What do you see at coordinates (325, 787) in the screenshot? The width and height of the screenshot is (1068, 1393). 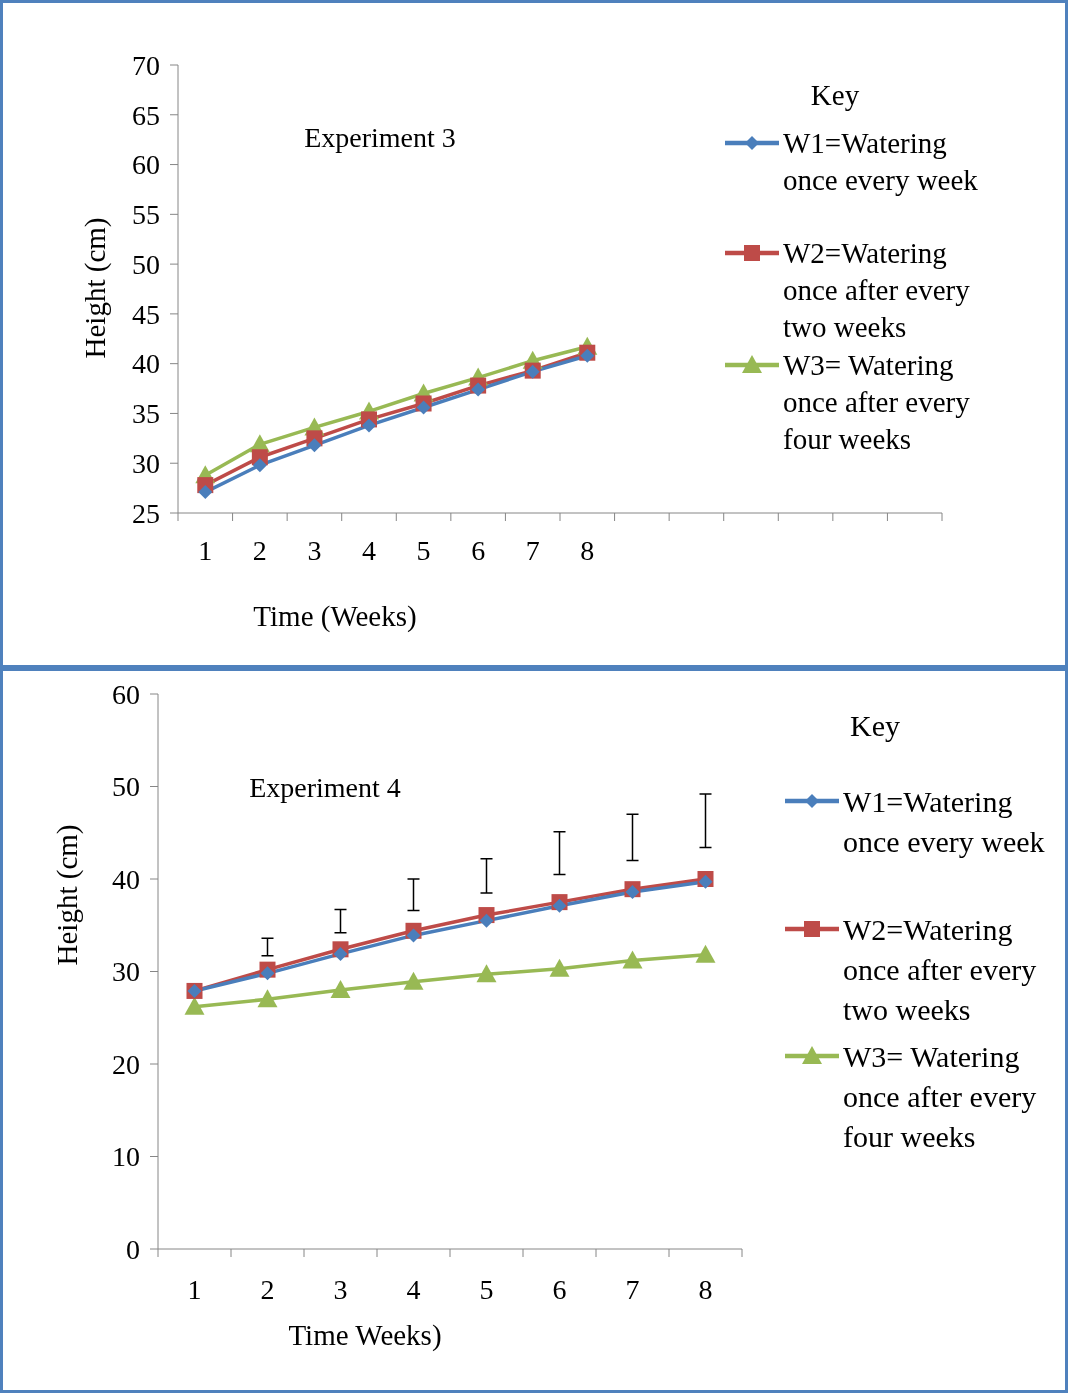 I see `text: Experiment 4` at bounding box center [325, 787].